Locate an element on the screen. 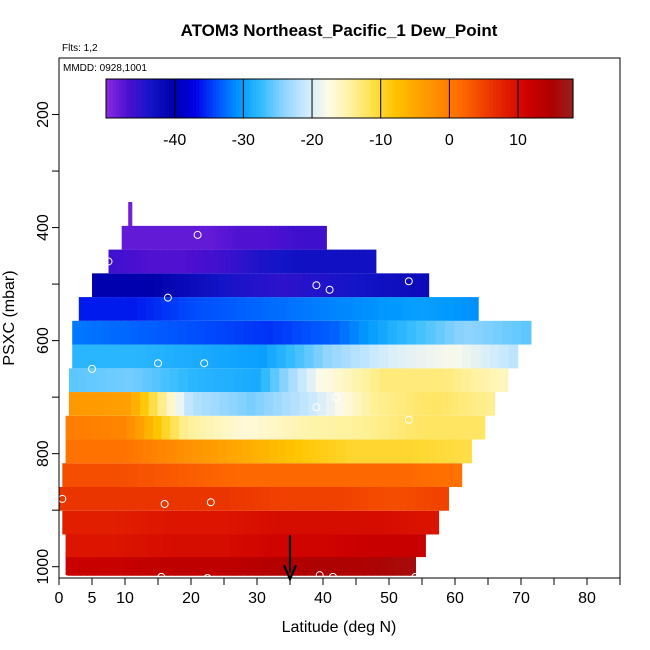  colorbar-tick-label: -20 is located at coordinates (311, 140).